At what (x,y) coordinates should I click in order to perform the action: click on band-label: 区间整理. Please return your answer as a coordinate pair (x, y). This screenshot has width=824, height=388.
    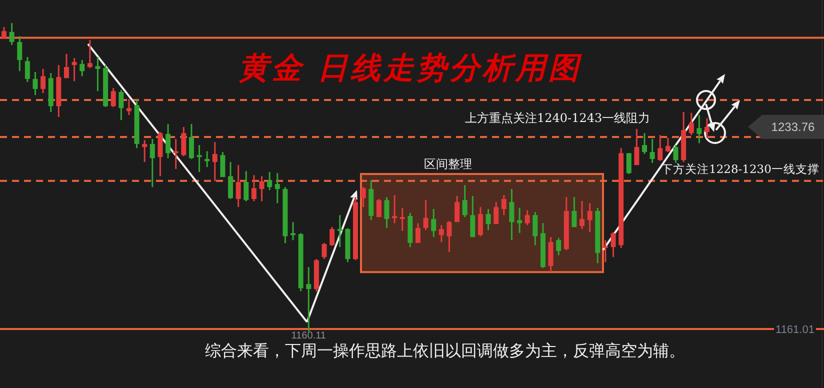
    Looking at the image, I should click on (448, 163).